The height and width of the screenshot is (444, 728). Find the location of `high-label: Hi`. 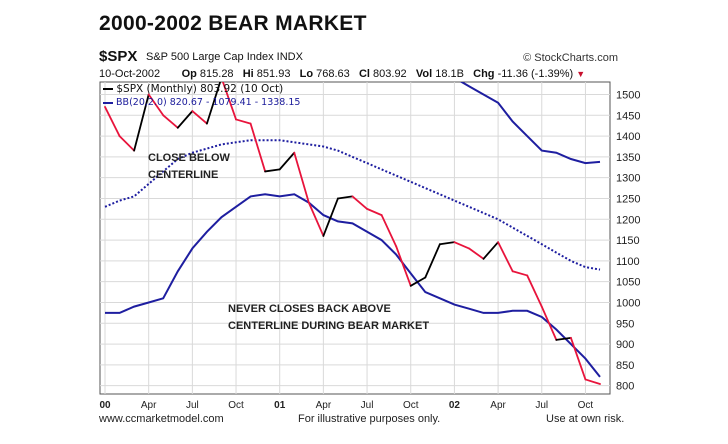

high-label: Hi is located at coordinates (248, 74).